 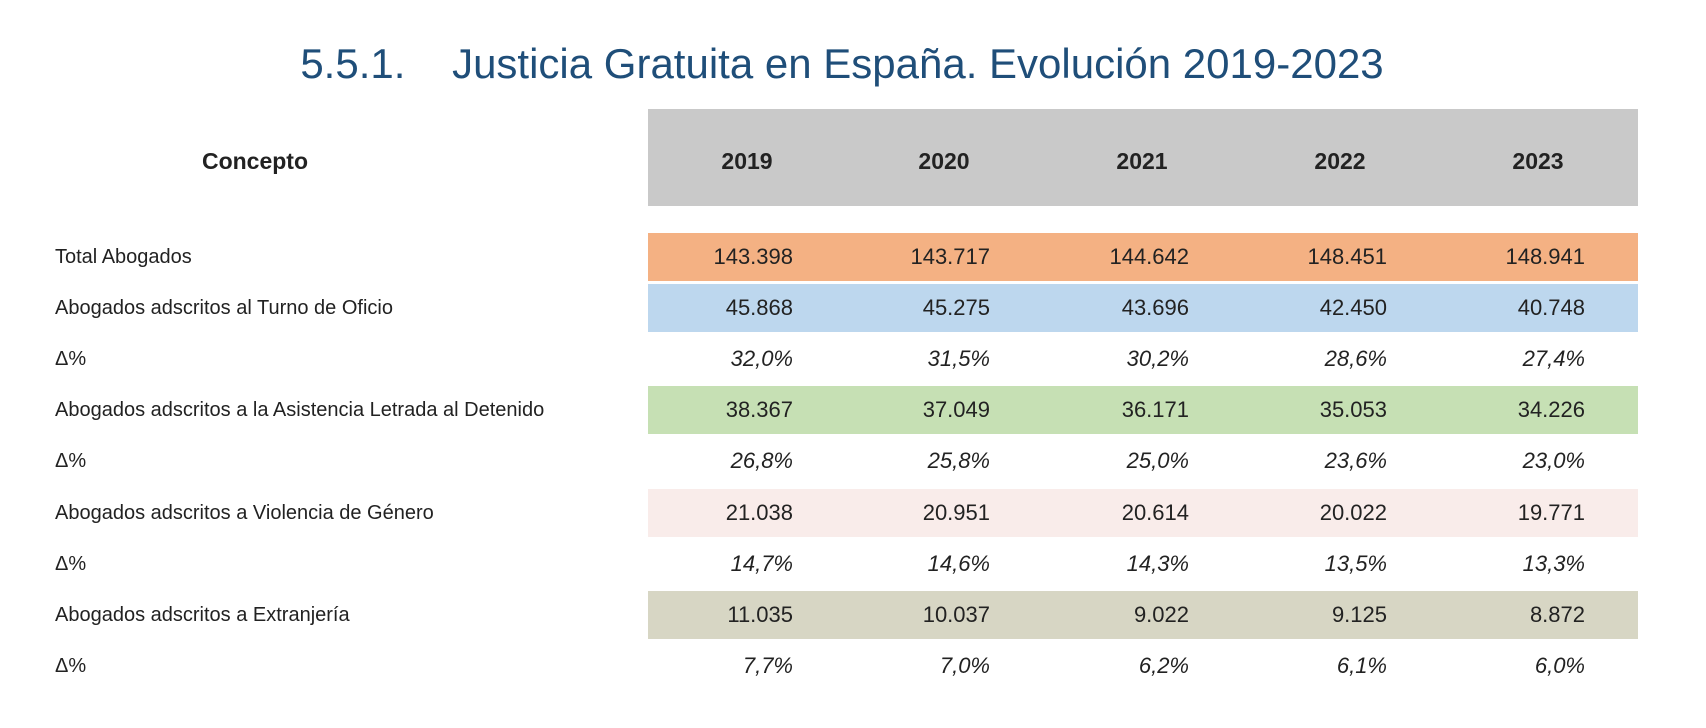 I want to click on column-header: 2023, so click(x=1538, y=161).